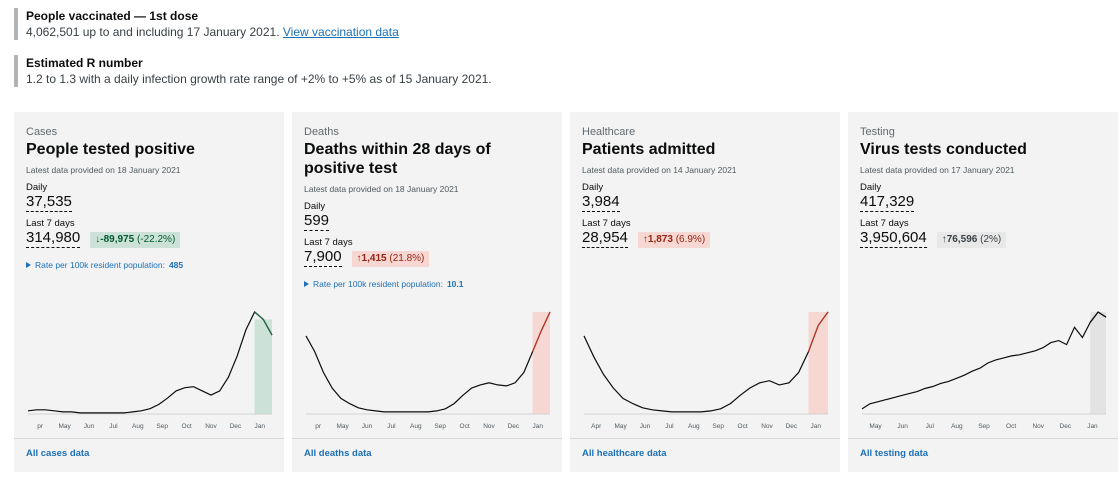 This screenshot has height=482, width=1119. What do you see at coordinates (660, 239) in the screenshot?
I see `change-value: 1,873` at bounding box center [660, 239].